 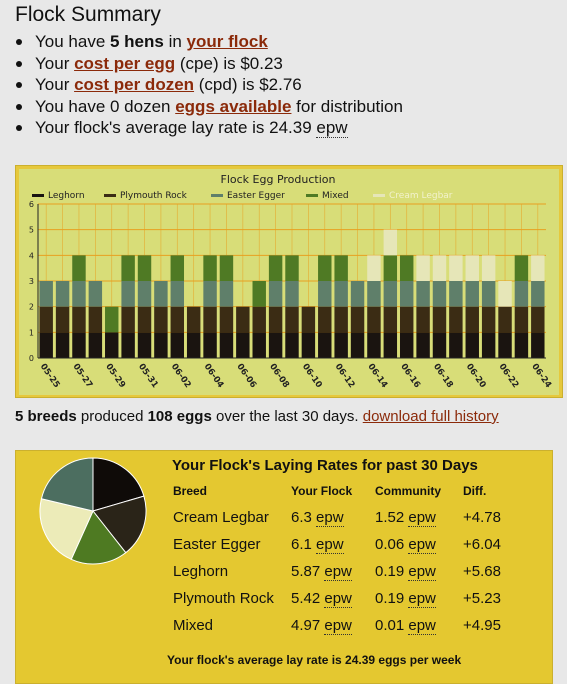 I want to click on pie-slice-mixed, so click(x=98, y=537).